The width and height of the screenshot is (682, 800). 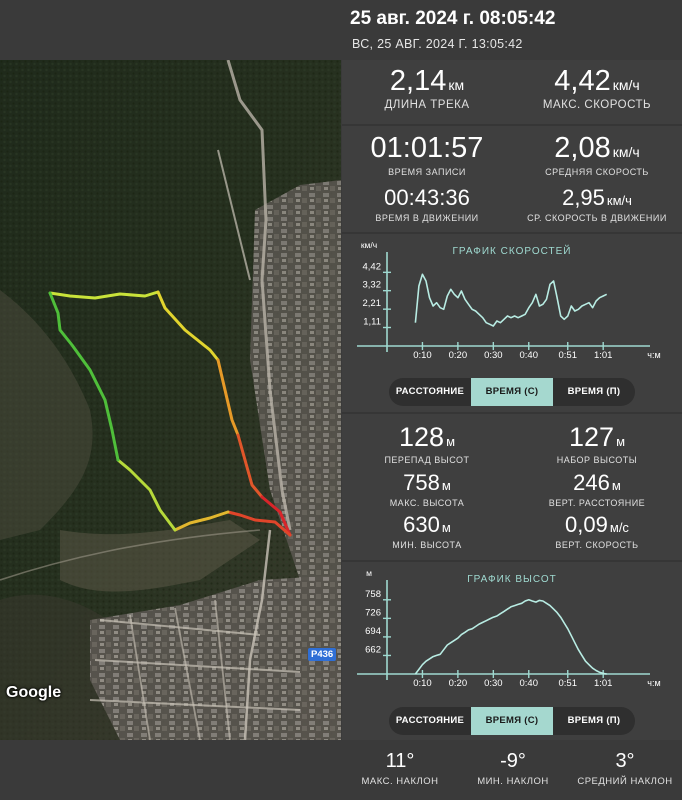 I want to click on elev-diff-stat: 128 м ПЕРЕПАД ВЫСОТ, so click(x=427, y=443).